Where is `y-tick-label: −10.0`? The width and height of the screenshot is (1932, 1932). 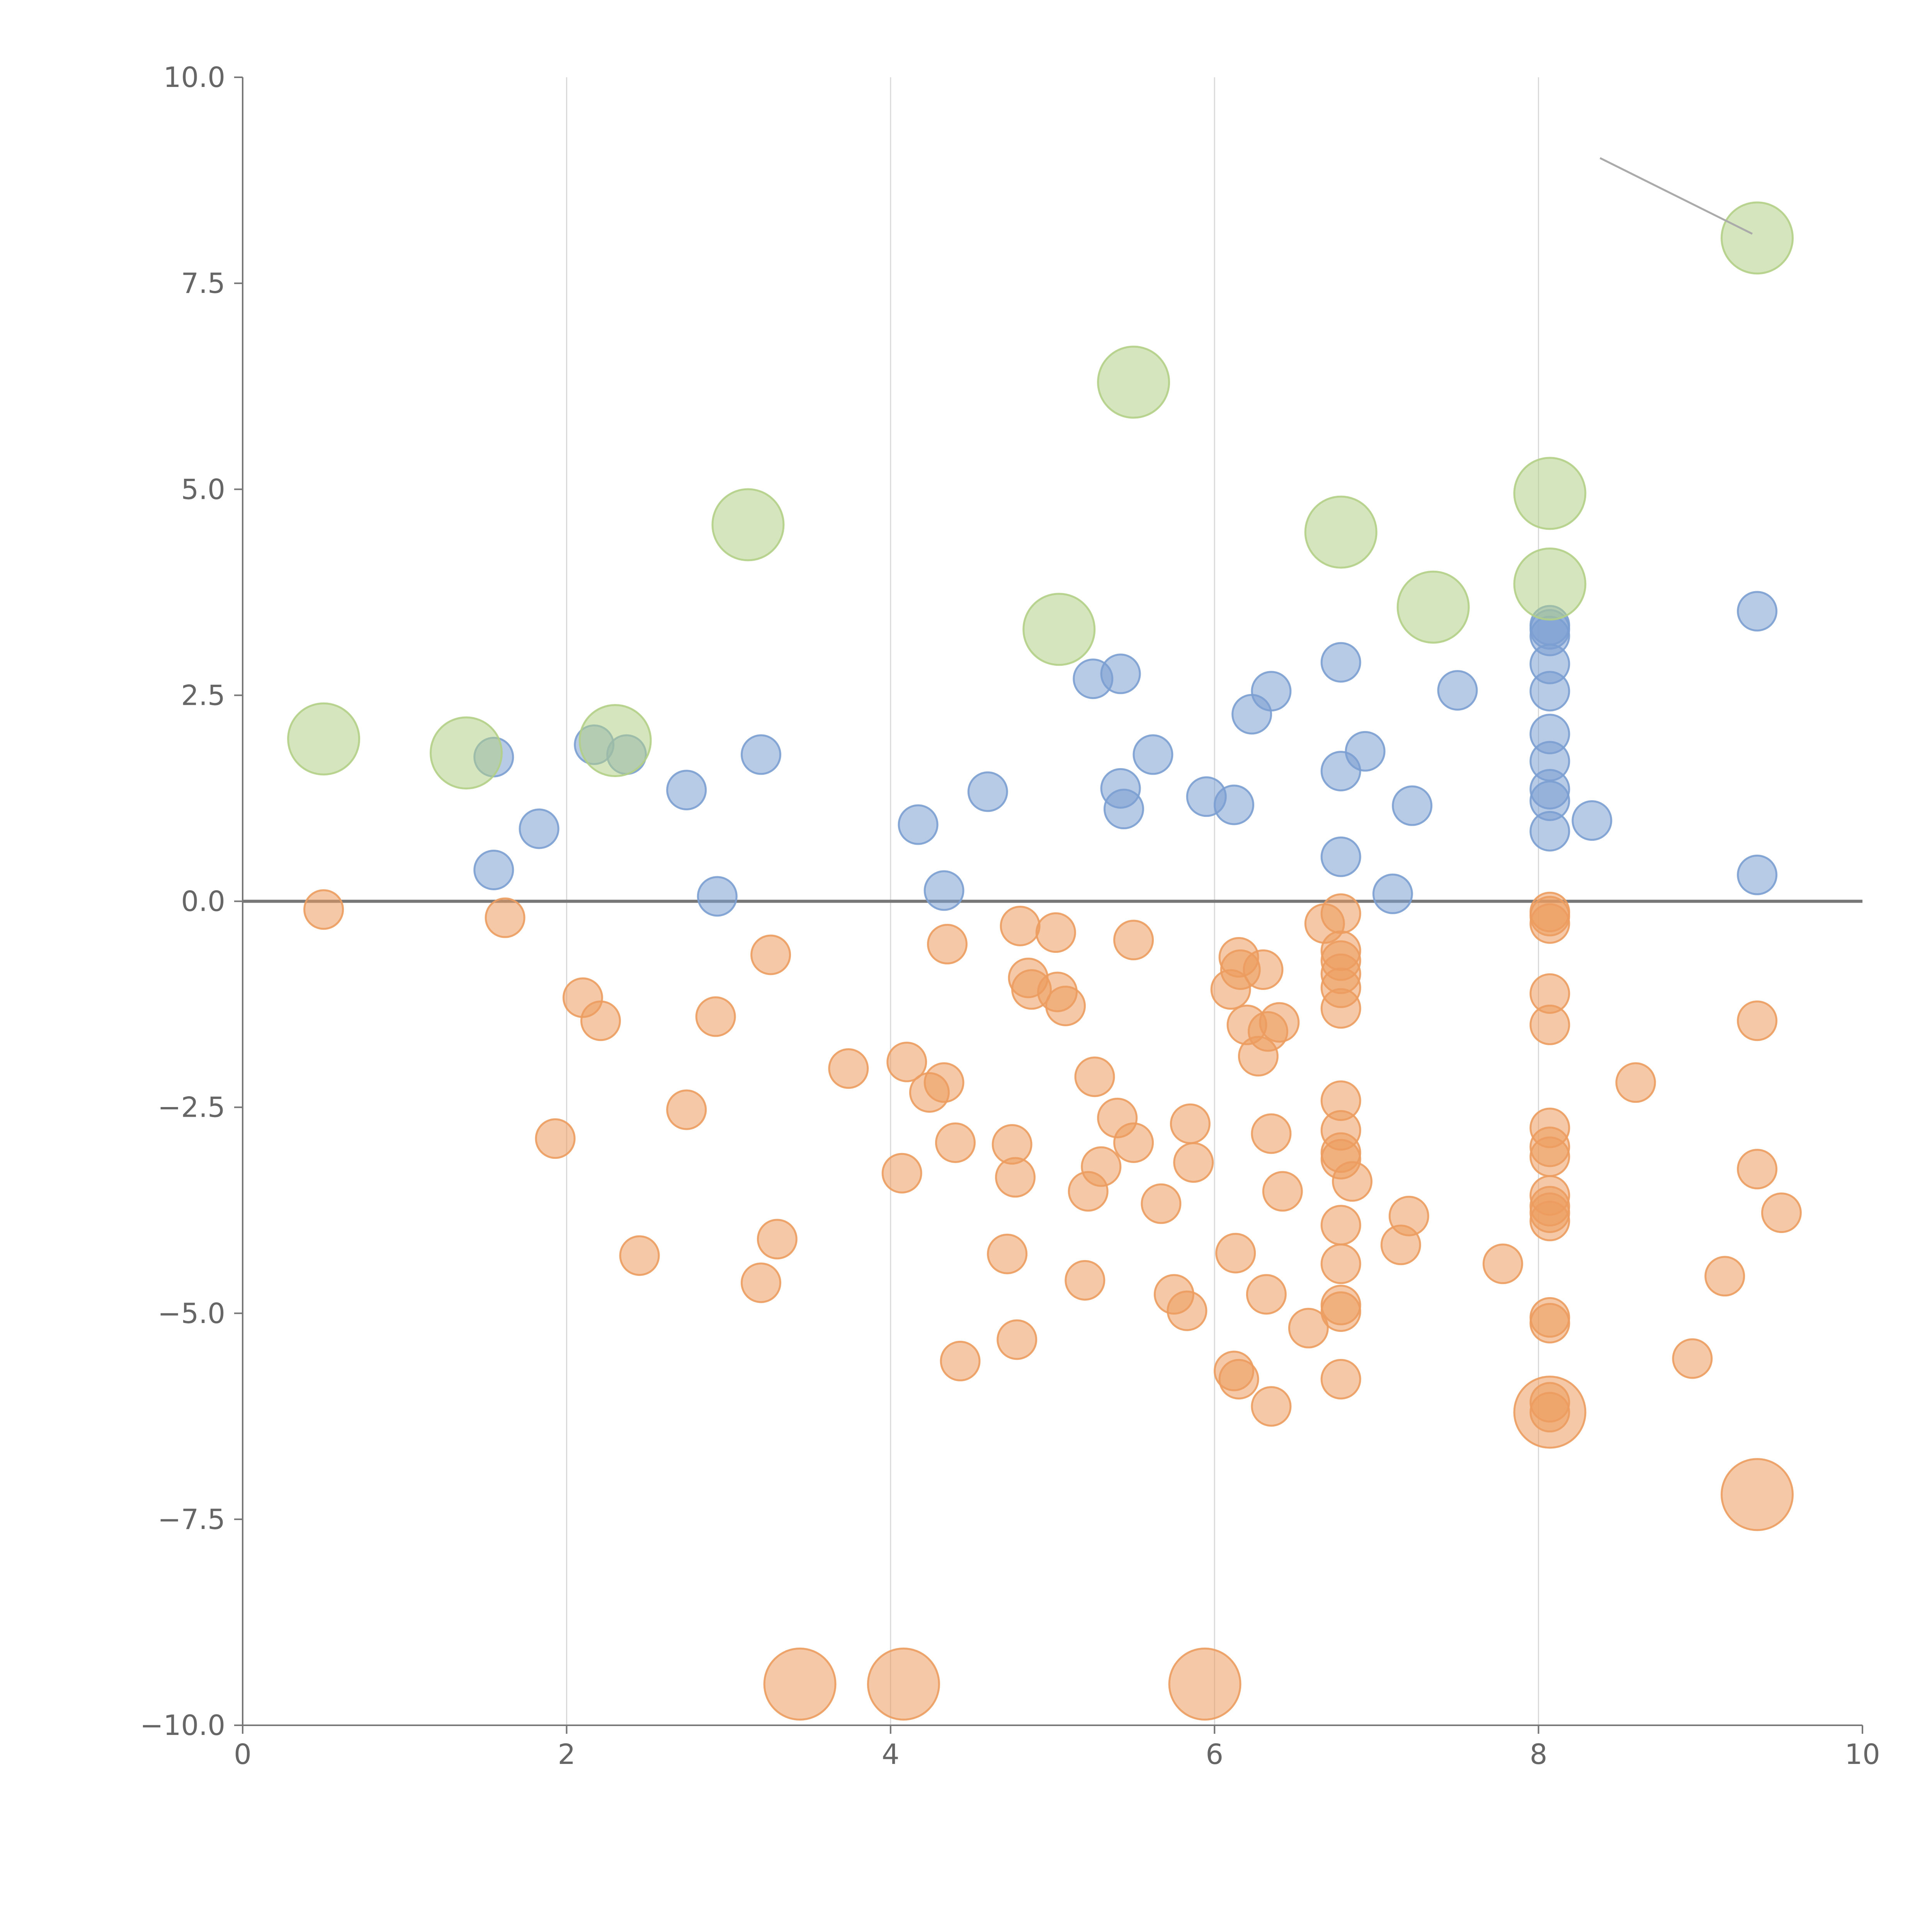 y-tick-label: −10.0 is located at coordinates (183, 1726).